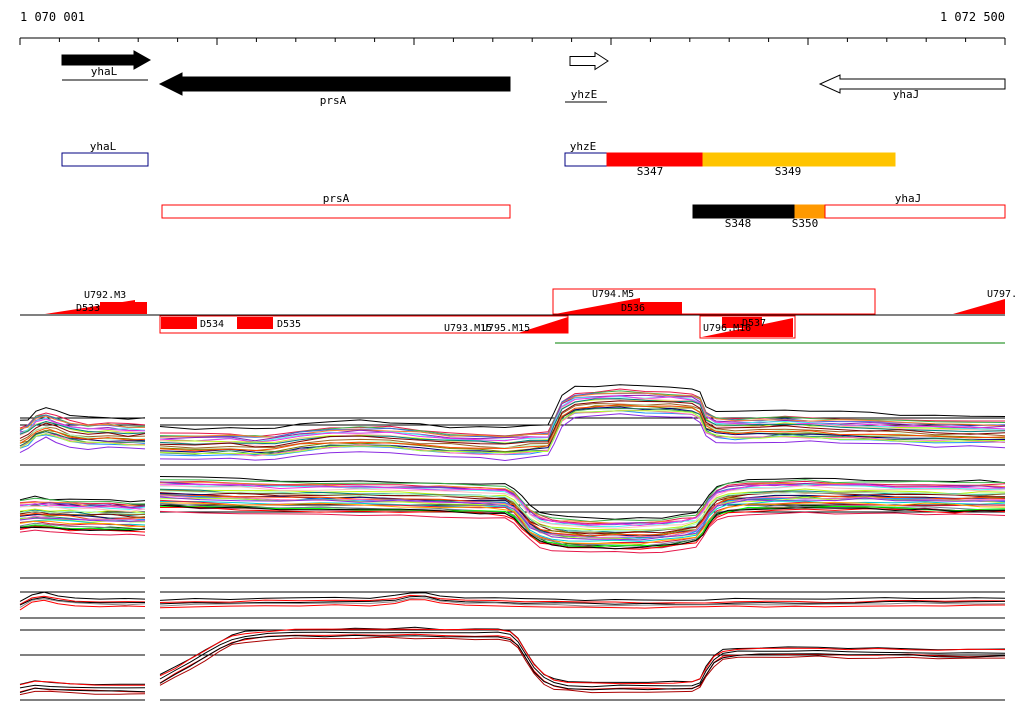 The image size is (1024, 714). Describe the element at coordinates (212, 324) in the screenshot. I see `shift-label-D534: D534` at that location.